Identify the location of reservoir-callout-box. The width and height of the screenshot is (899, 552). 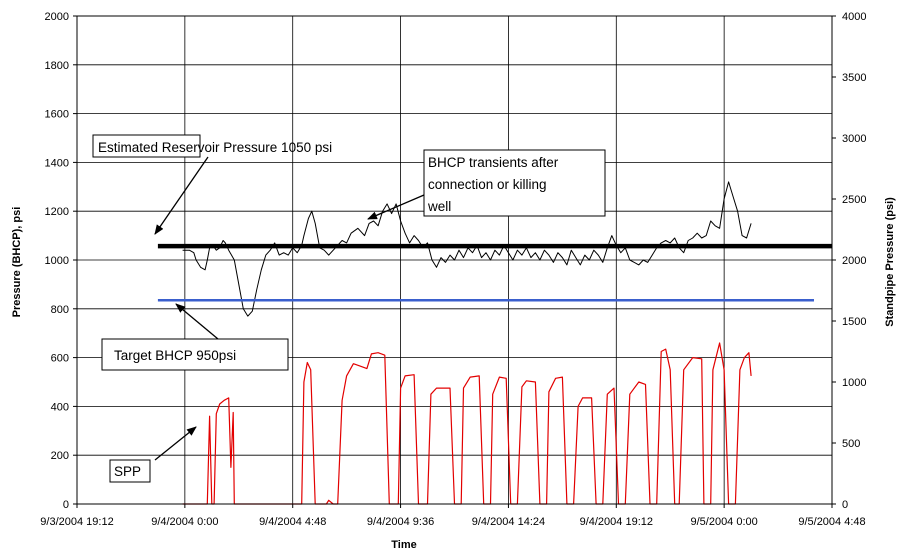
(146, 146).